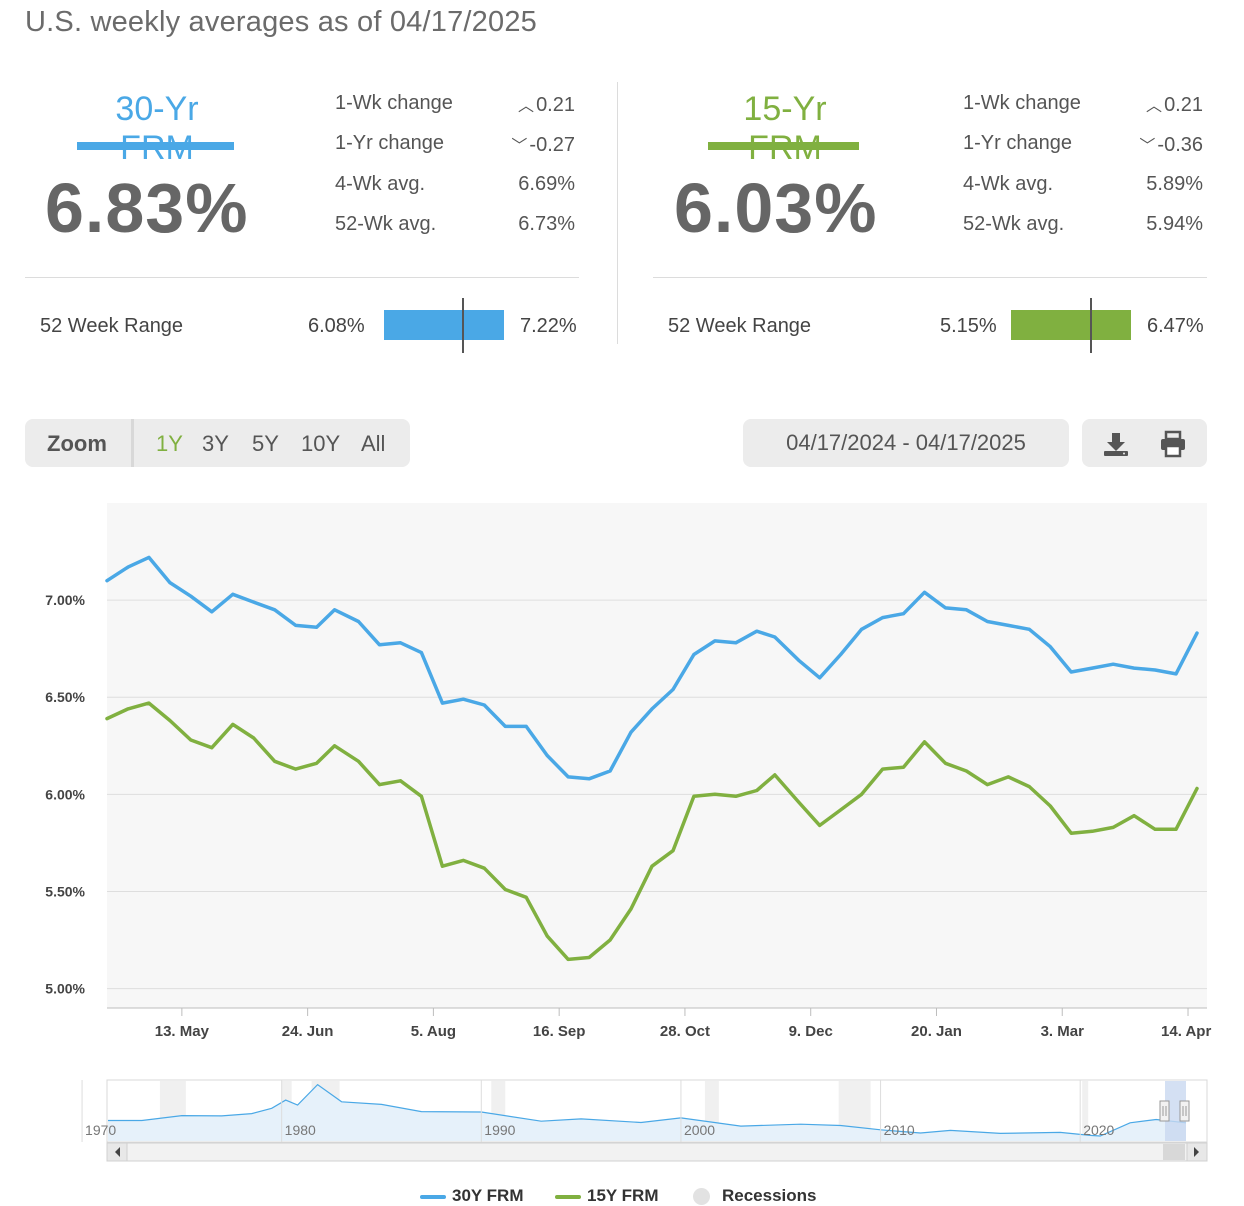 This screenshot has height=1206, width=1244. I want to click on navigator-handle-left, so click(1164, 1111).